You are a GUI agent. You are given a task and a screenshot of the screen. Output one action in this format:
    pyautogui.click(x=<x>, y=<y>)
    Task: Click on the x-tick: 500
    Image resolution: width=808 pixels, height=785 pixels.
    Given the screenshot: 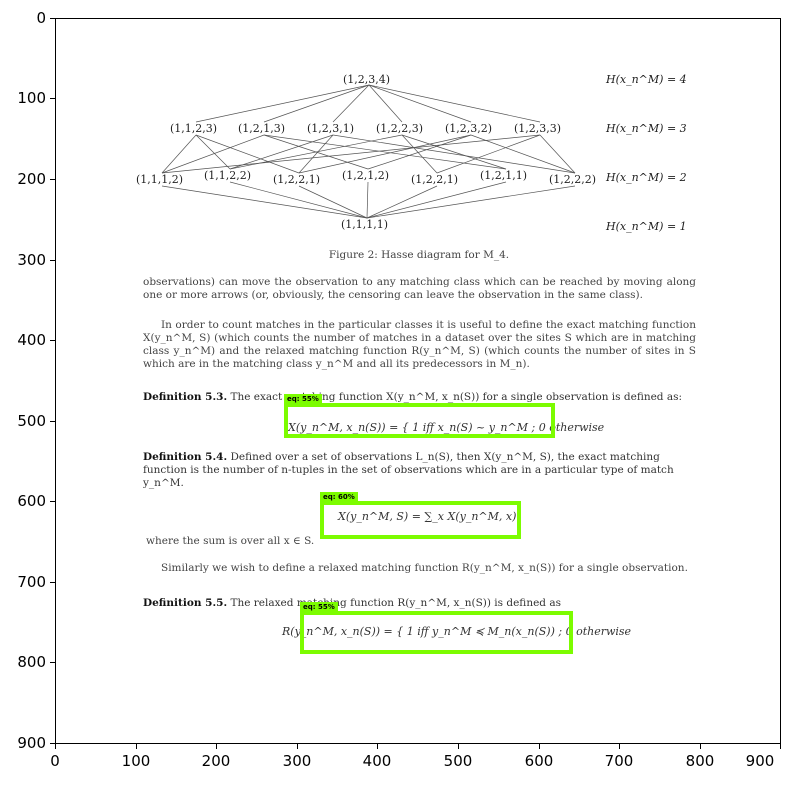 What is the action you would take?
    pyautogui.click(x=458, y=761)
    